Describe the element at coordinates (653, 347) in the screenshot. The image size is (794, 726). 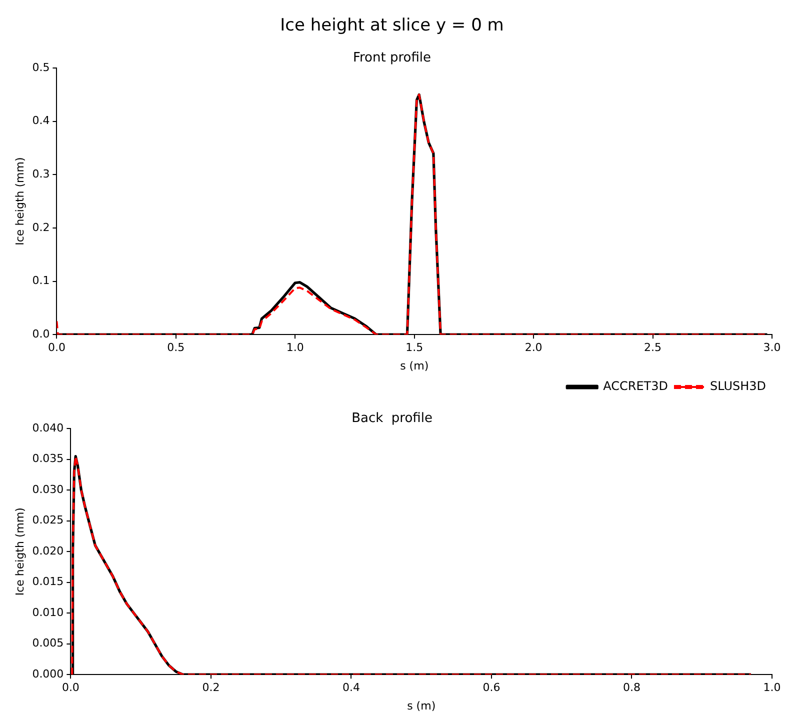
I see `x-tick-label: 2.5` at that location.